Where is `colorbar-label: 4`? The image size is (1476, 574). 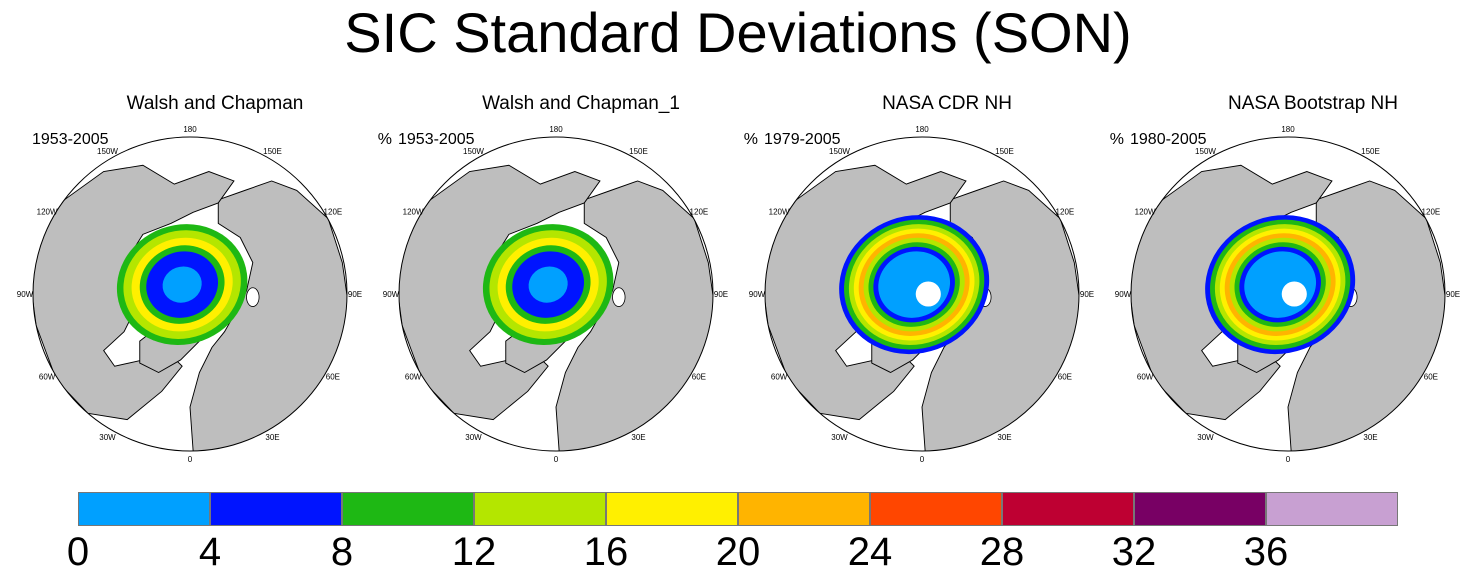 colorbar-label: 4 is located at coordinates (210, 552).